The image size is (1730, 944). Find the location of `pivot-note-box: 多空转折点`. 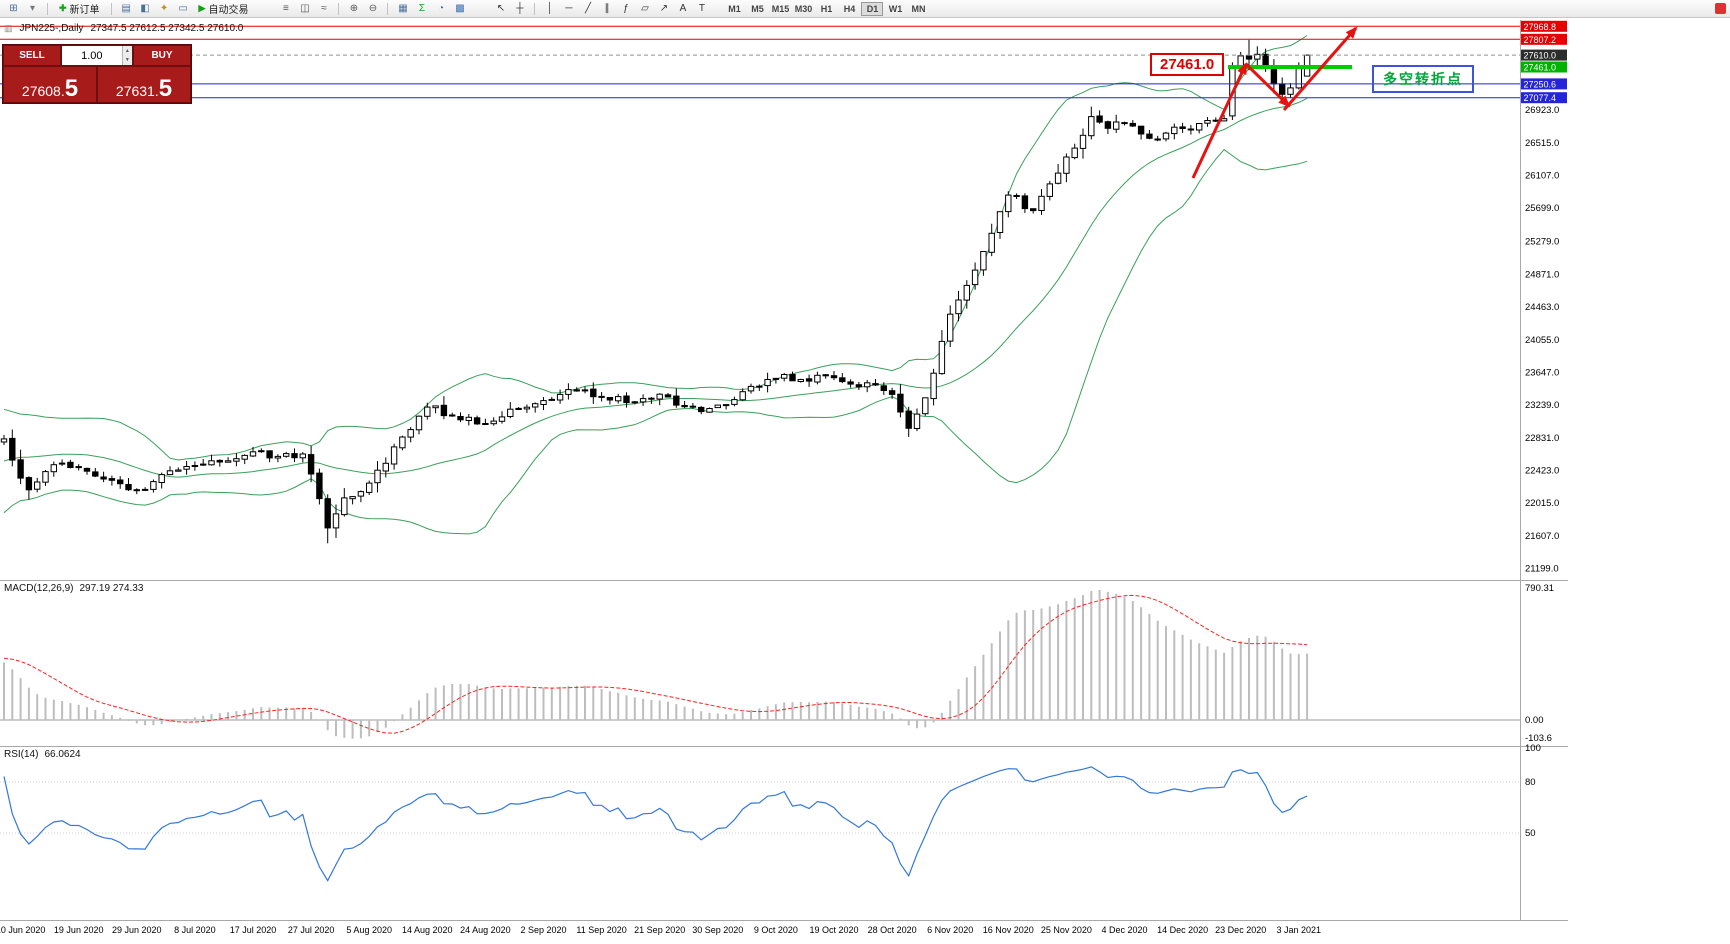

pivot-note-box: 多空转折点 is located at coordinates (1423, 79).